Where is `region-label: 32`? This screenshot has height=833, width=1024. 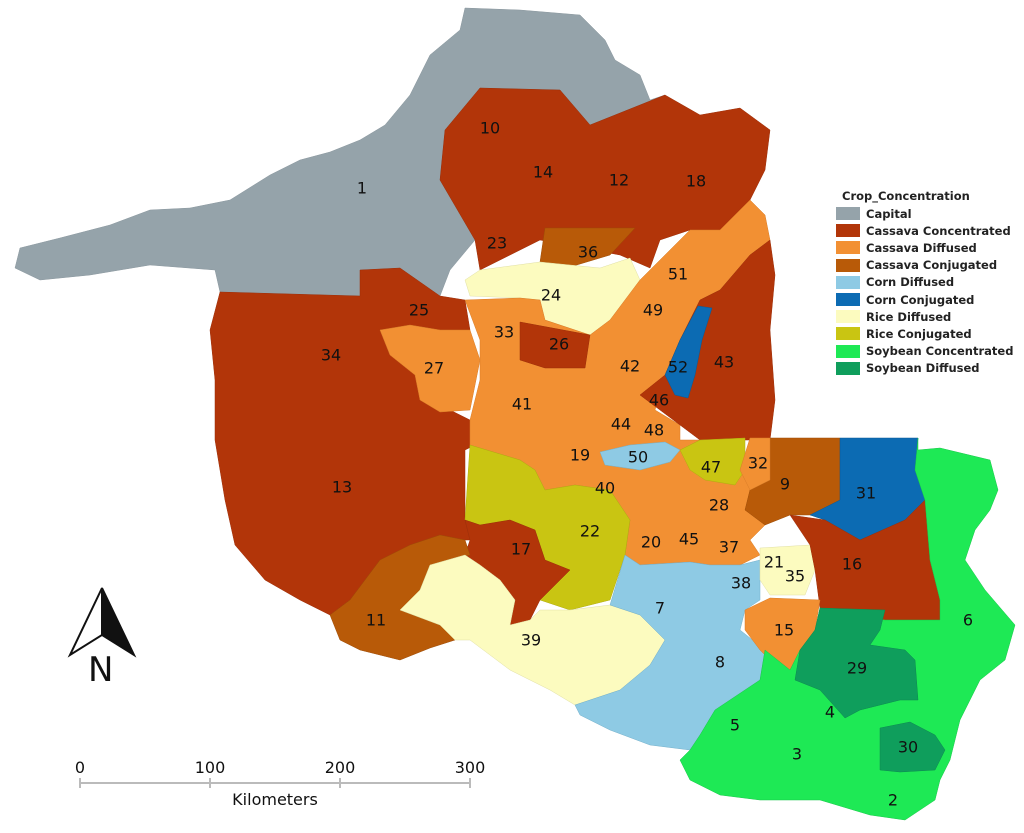
region-label: 32 is located at coordinates (758, 463).